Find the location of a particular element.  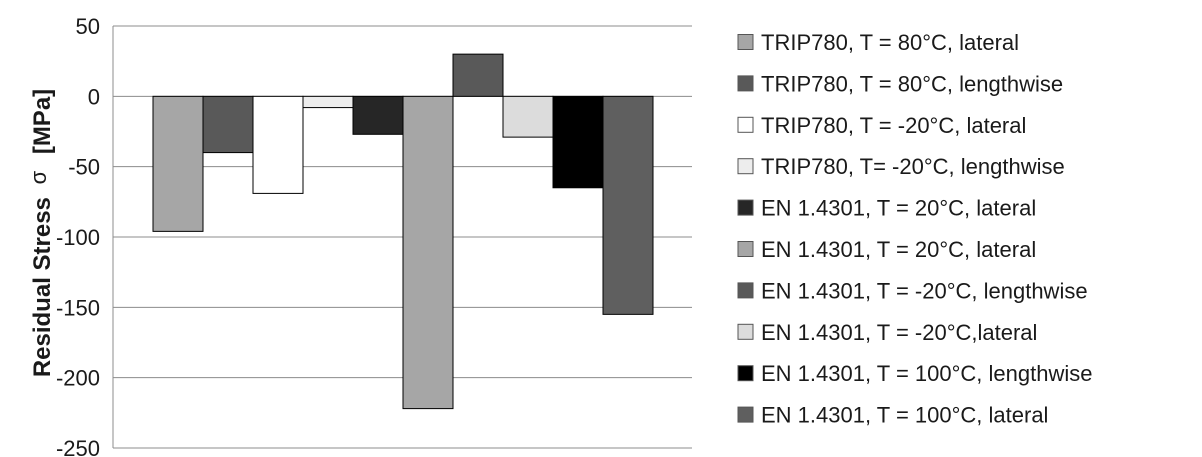

legend-label: TRIP780, T= -20°C, lengthwise is located at coordinates (913, 166).